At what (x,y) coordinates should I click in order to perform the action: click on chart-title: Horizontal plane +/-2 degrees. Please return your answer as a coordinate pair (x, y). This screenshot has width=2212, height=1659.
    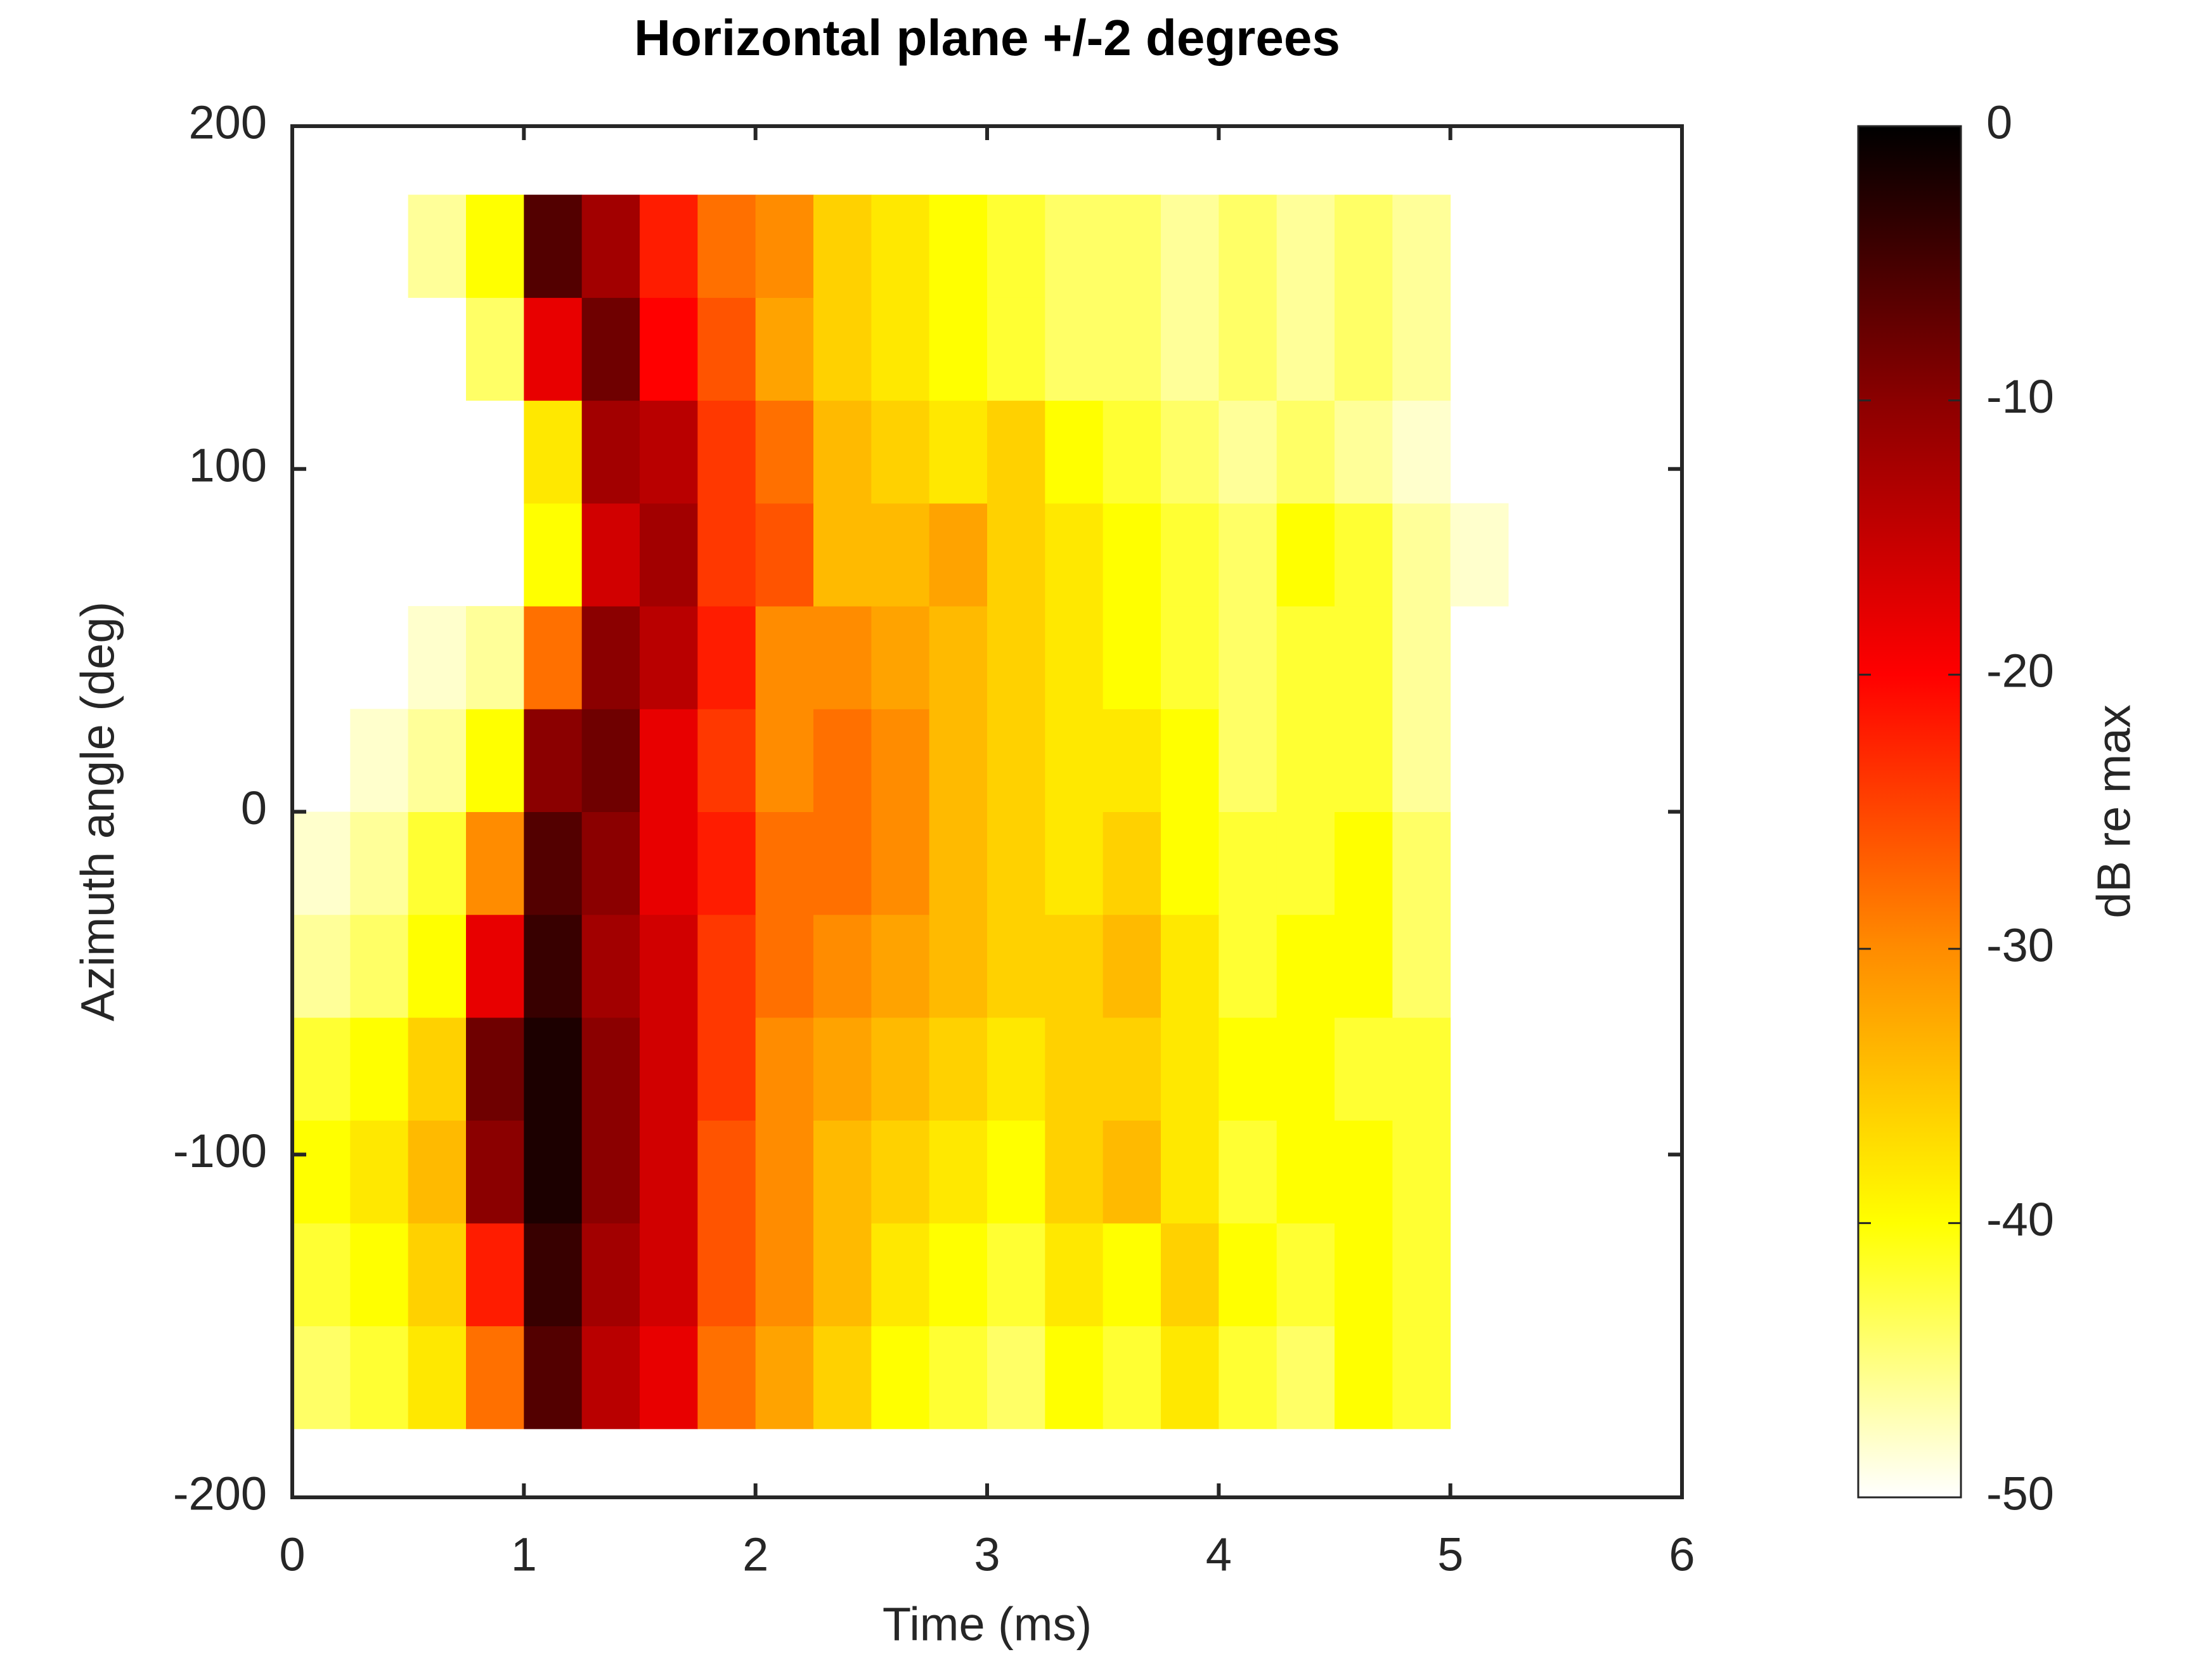
    Looking at the image, I should click on (987, 38).